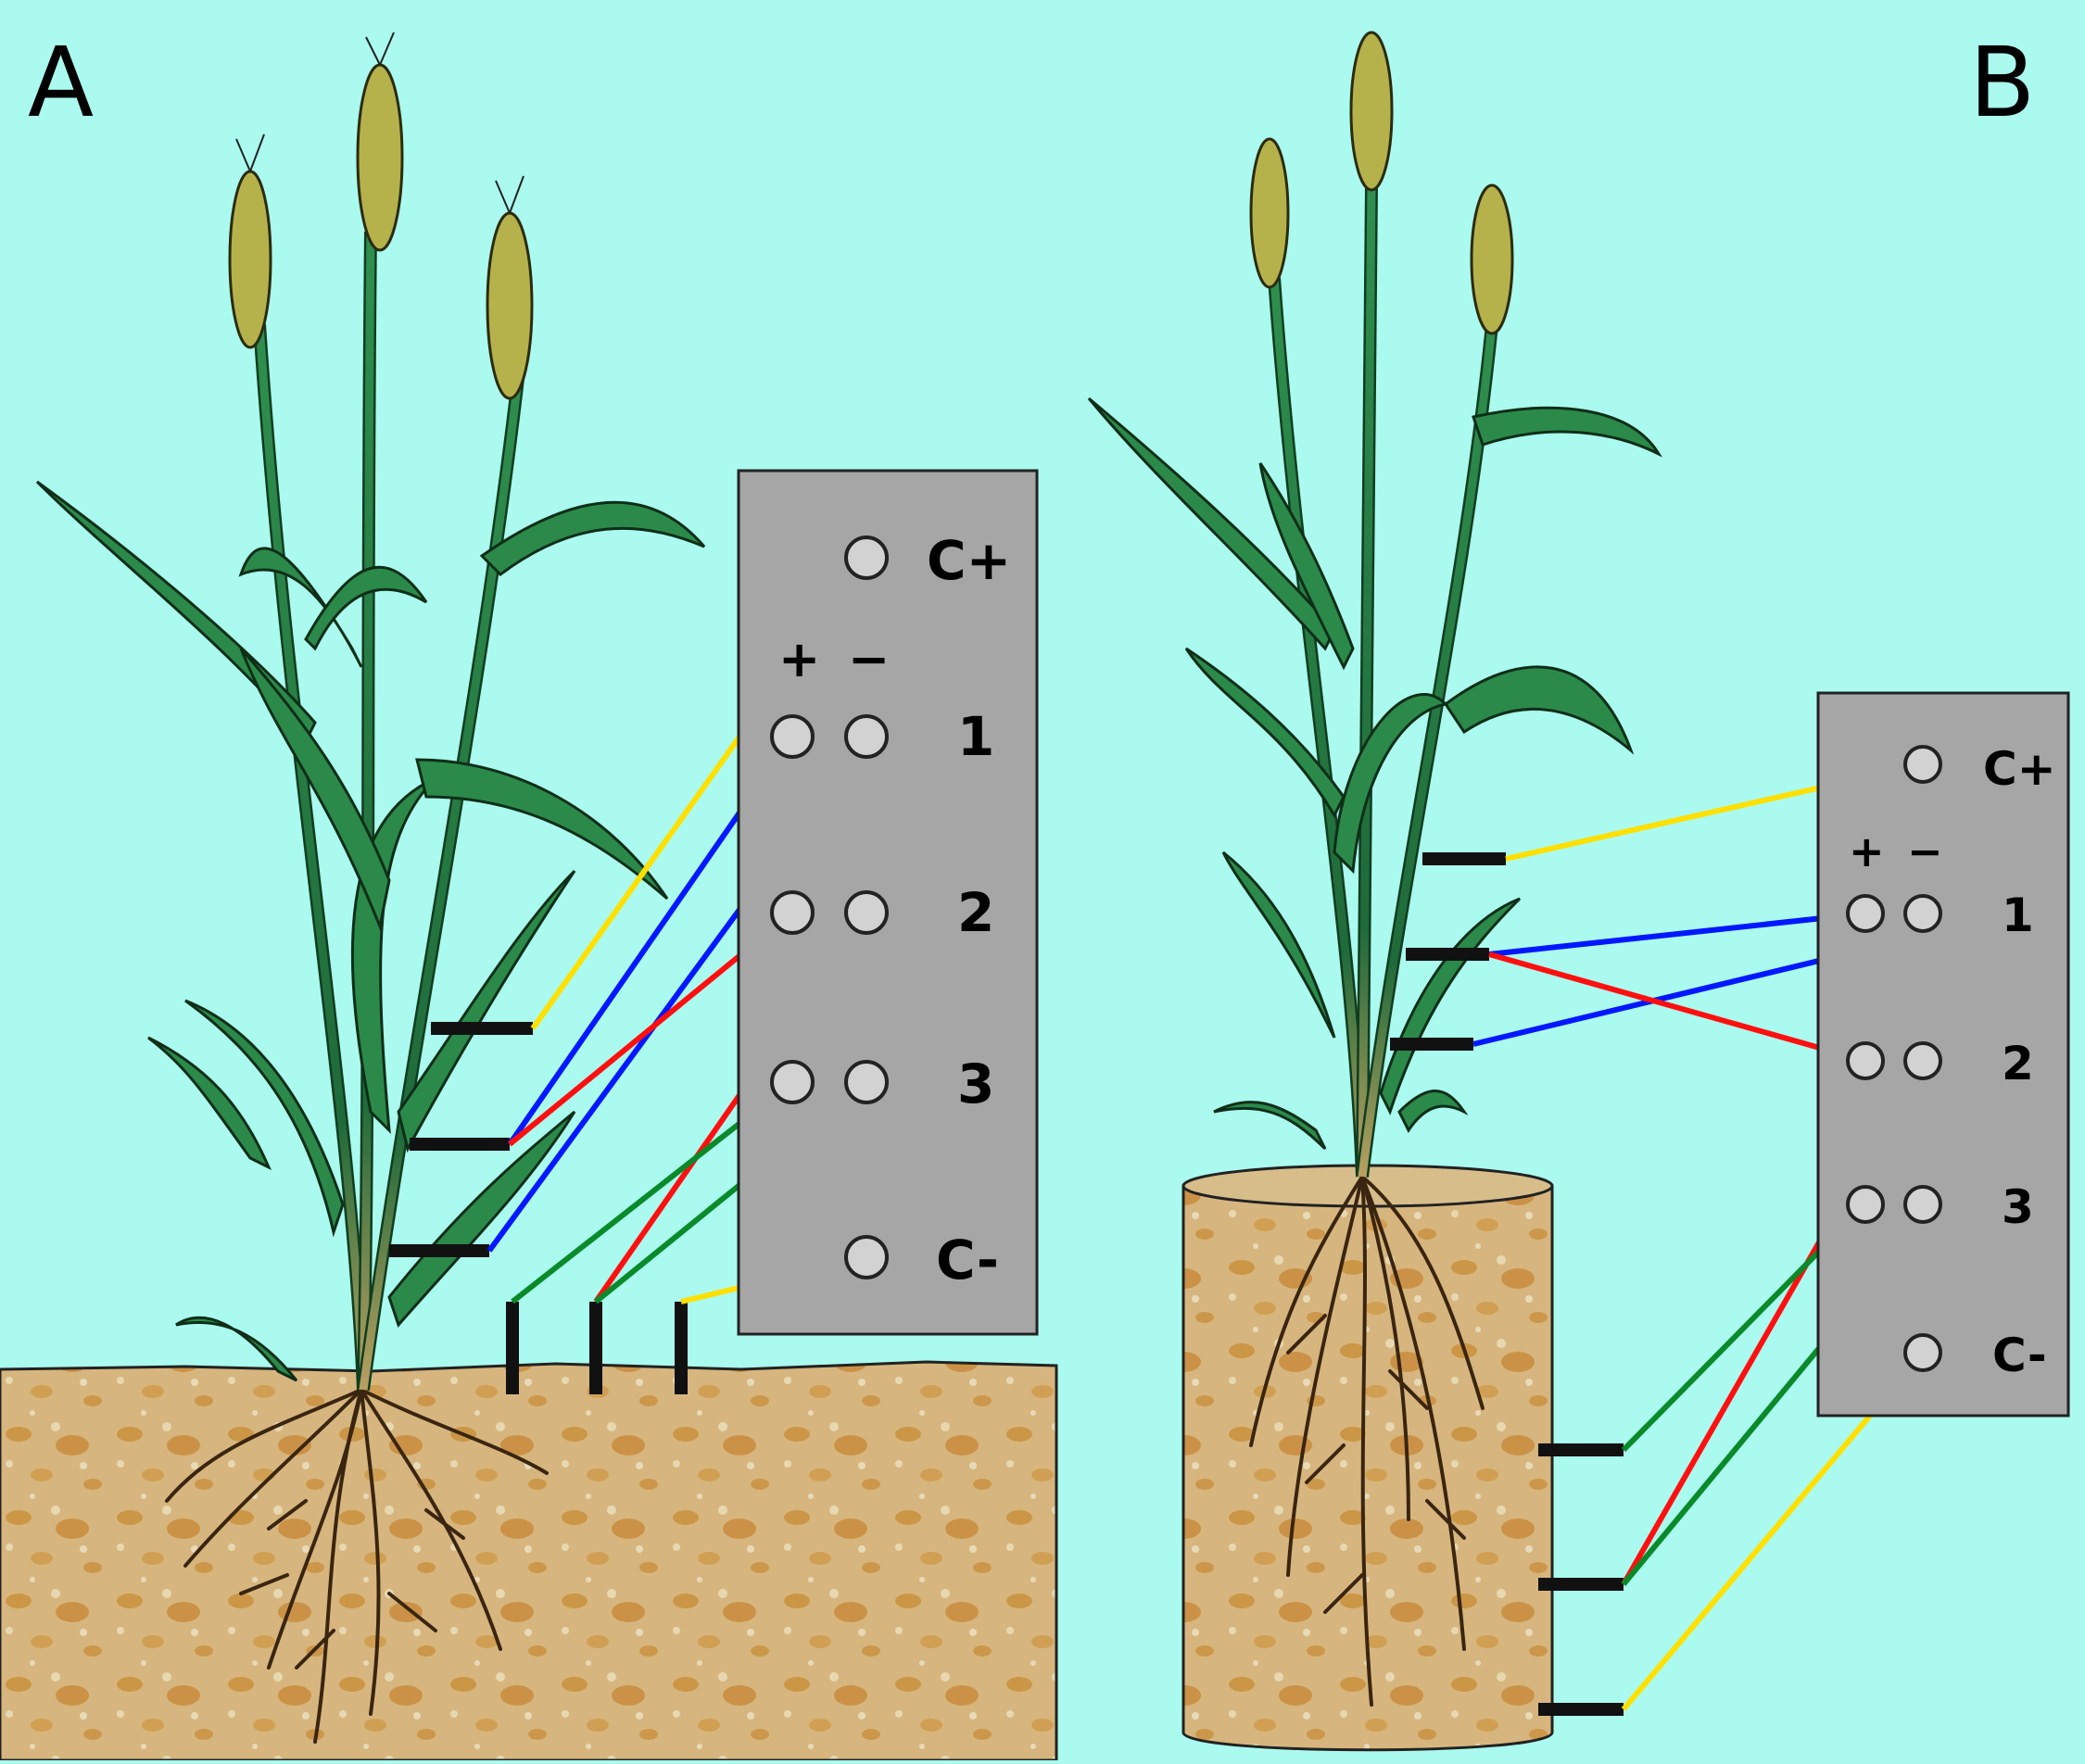 This screenshot has width=2085, height=1764. I want to click on wheat-stems-b, so click(1383, 681).